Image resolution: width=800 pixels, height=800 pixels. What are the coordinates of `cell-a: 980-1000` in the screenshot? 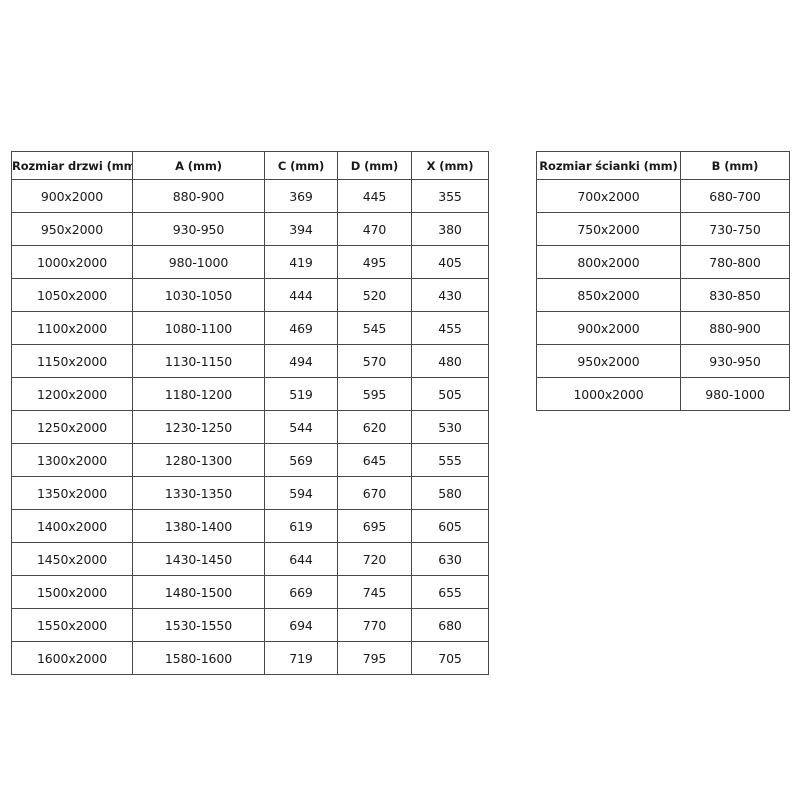 It's located at (198, 262).